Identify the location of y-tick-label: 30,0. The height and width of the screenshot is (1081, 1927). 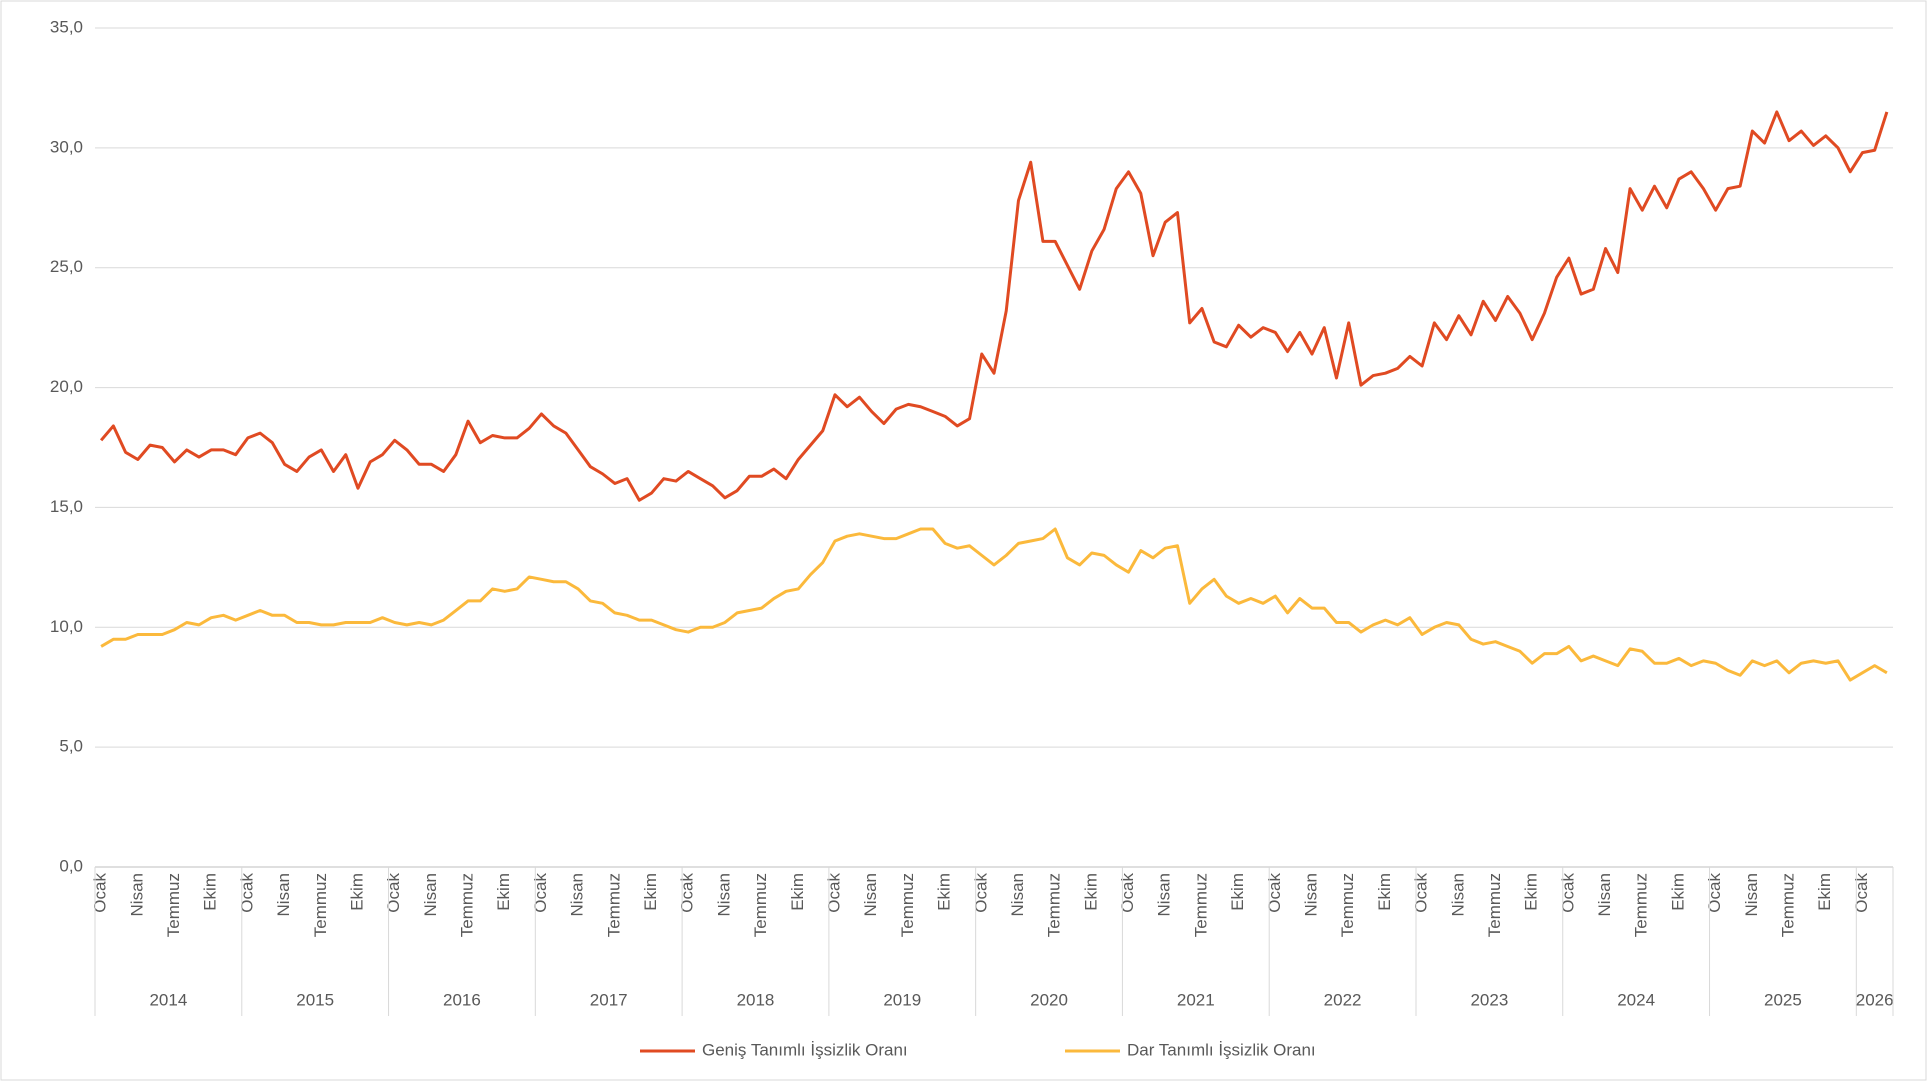
(66, 146).